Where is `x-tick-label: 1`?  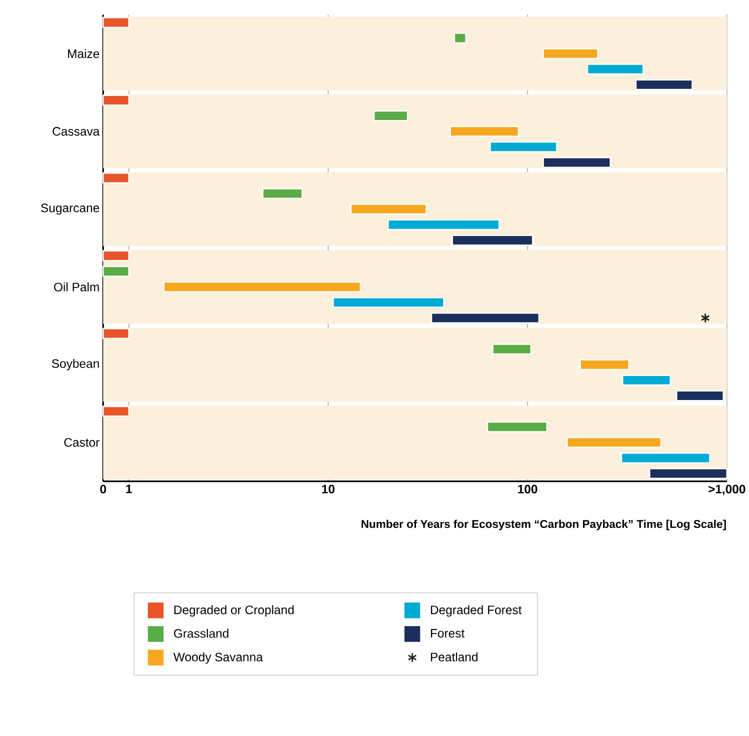 x-tick-label: 1 is located at coordinates (129, 489).